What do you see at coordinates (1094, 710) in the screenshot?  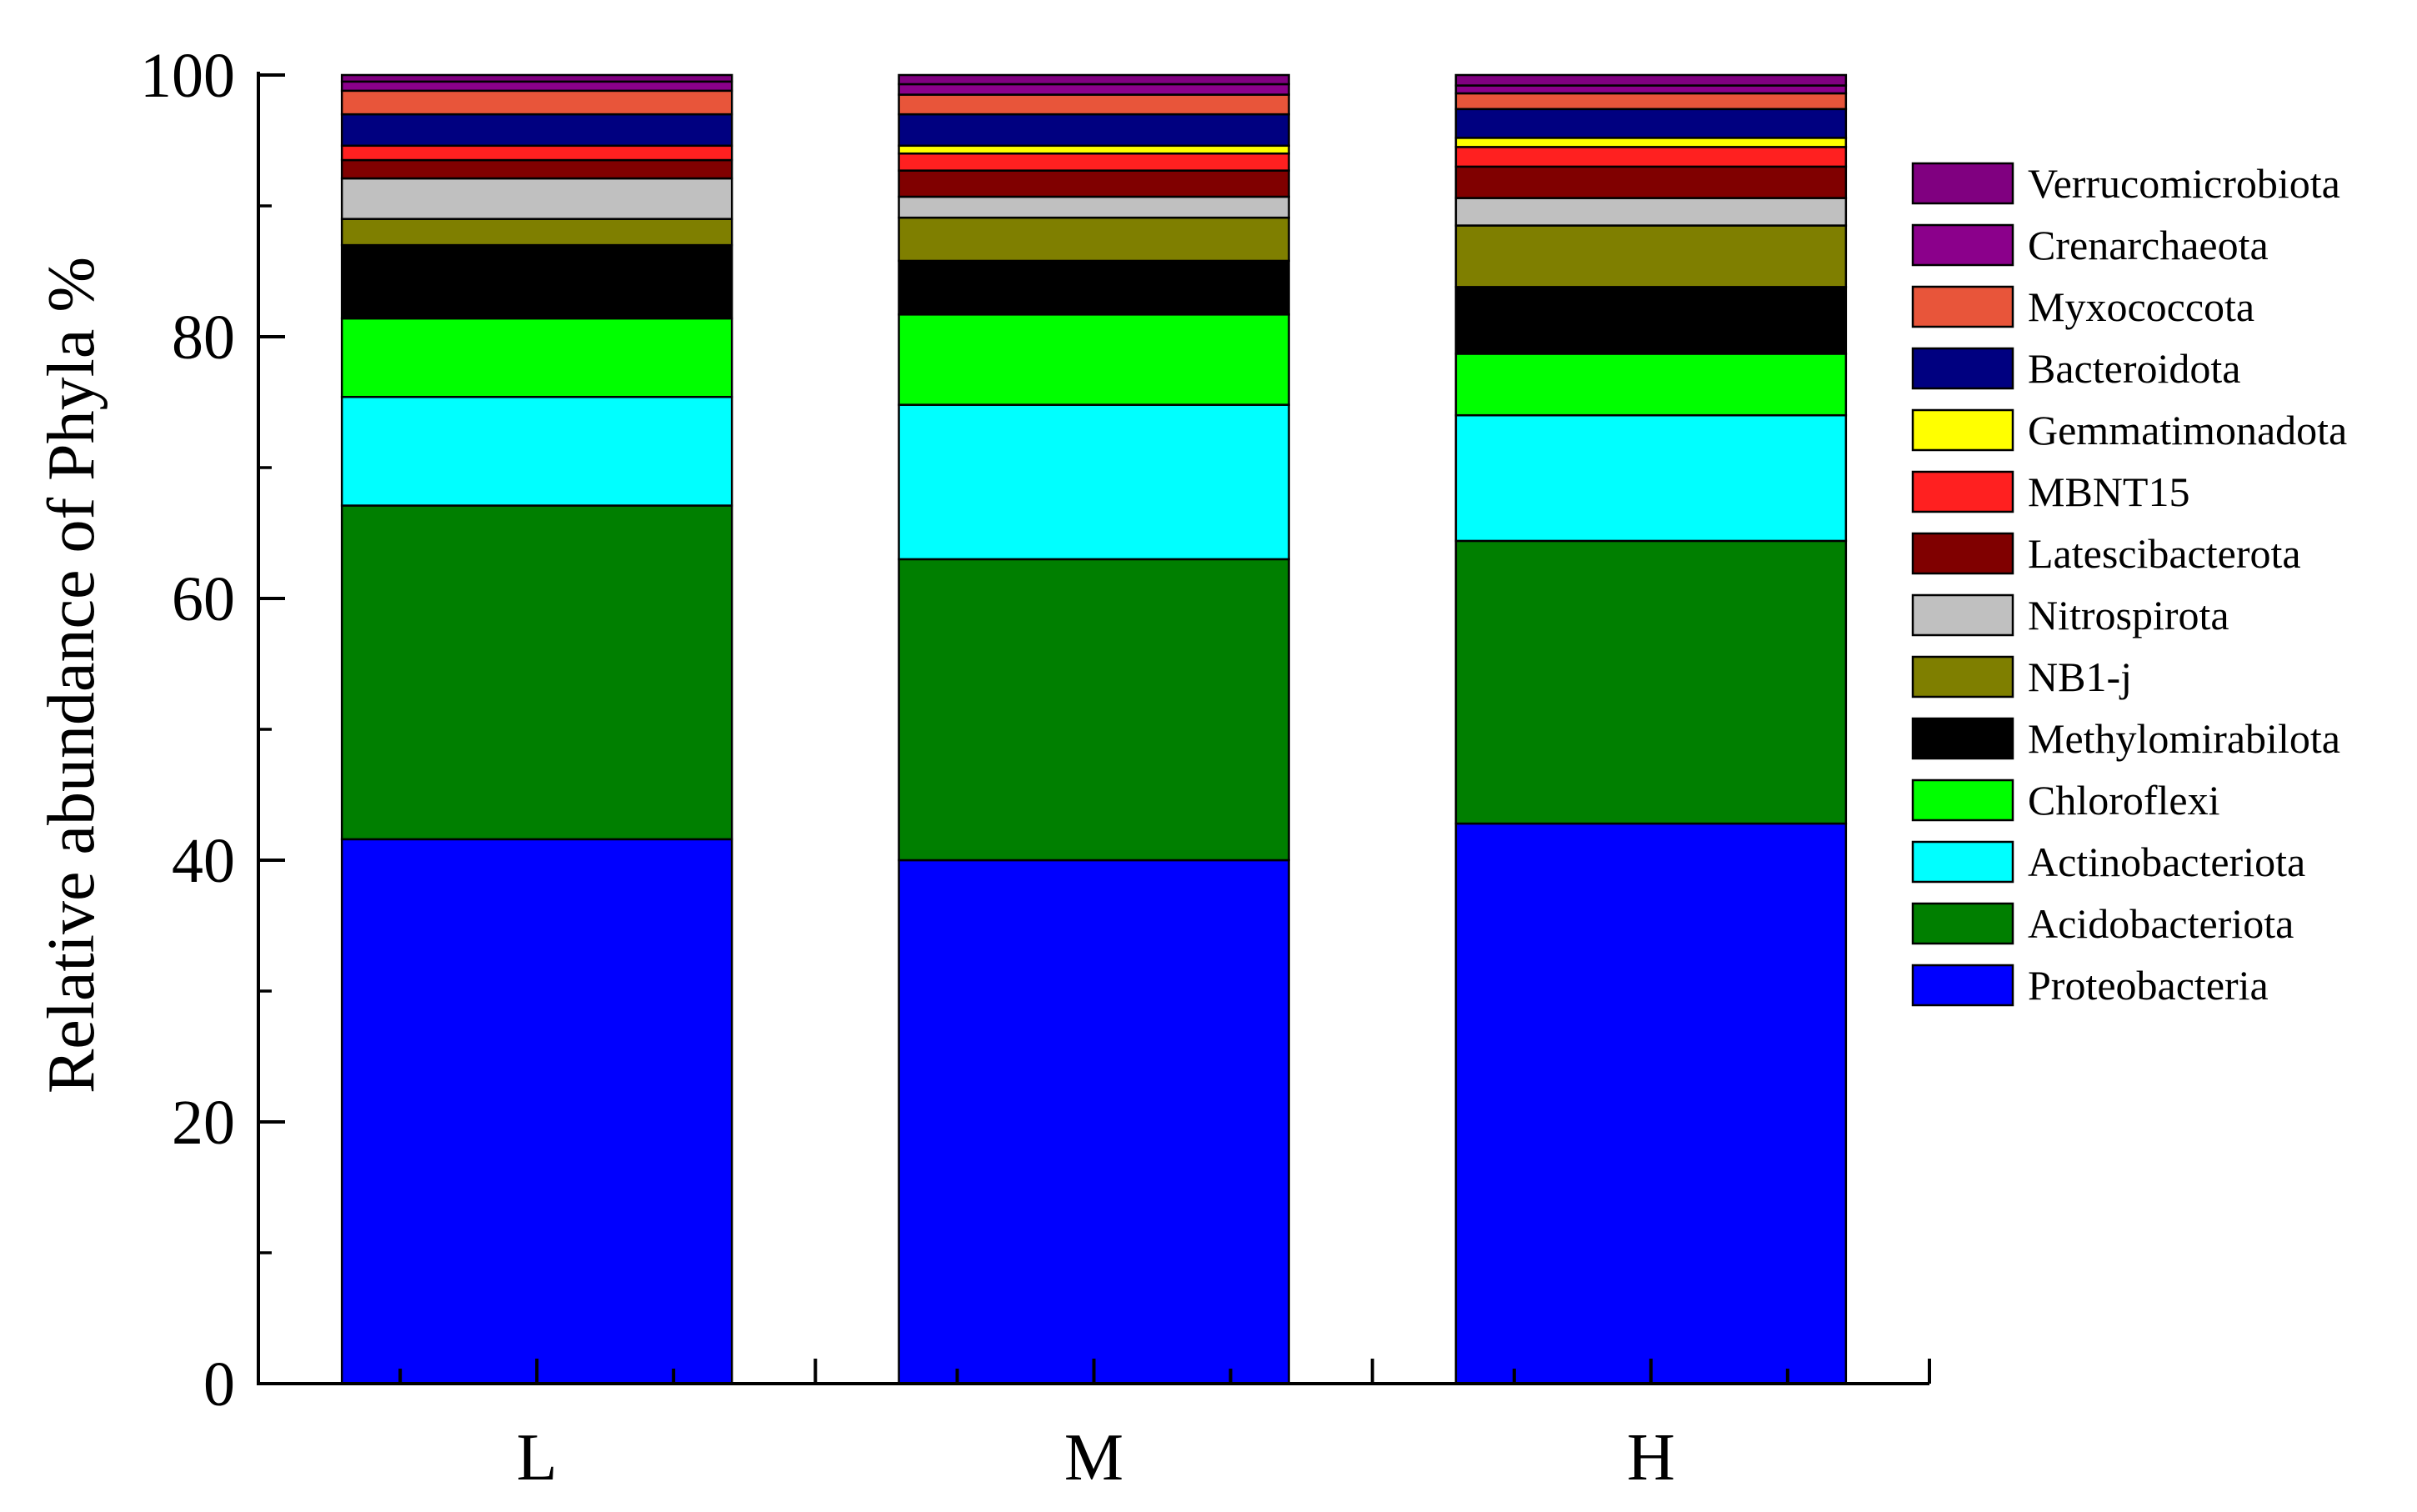 I see `bar-segment-M-acidobacteriota` at bounding box center [1094, 710].